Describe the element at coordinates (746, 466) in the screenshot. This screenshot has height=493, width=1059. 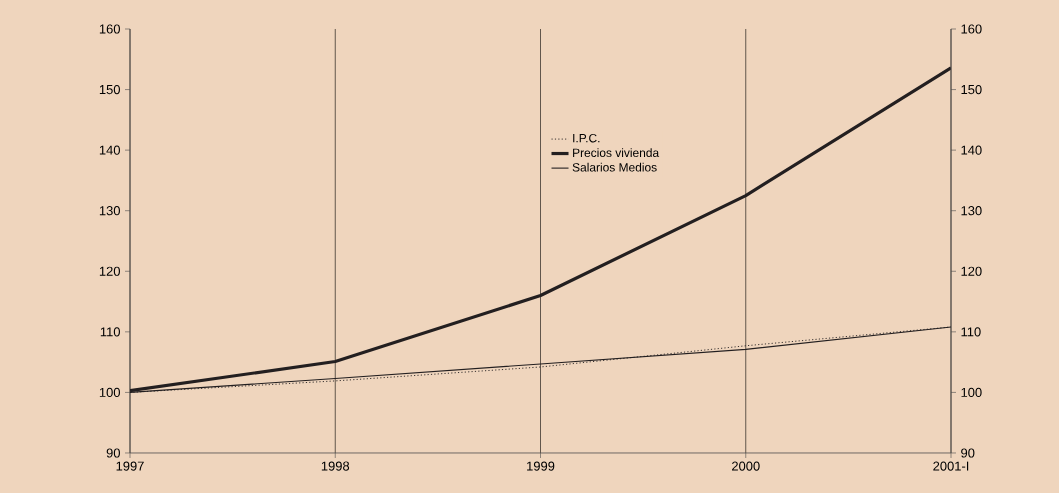
I see `x-tick-label: 2000` at that location.